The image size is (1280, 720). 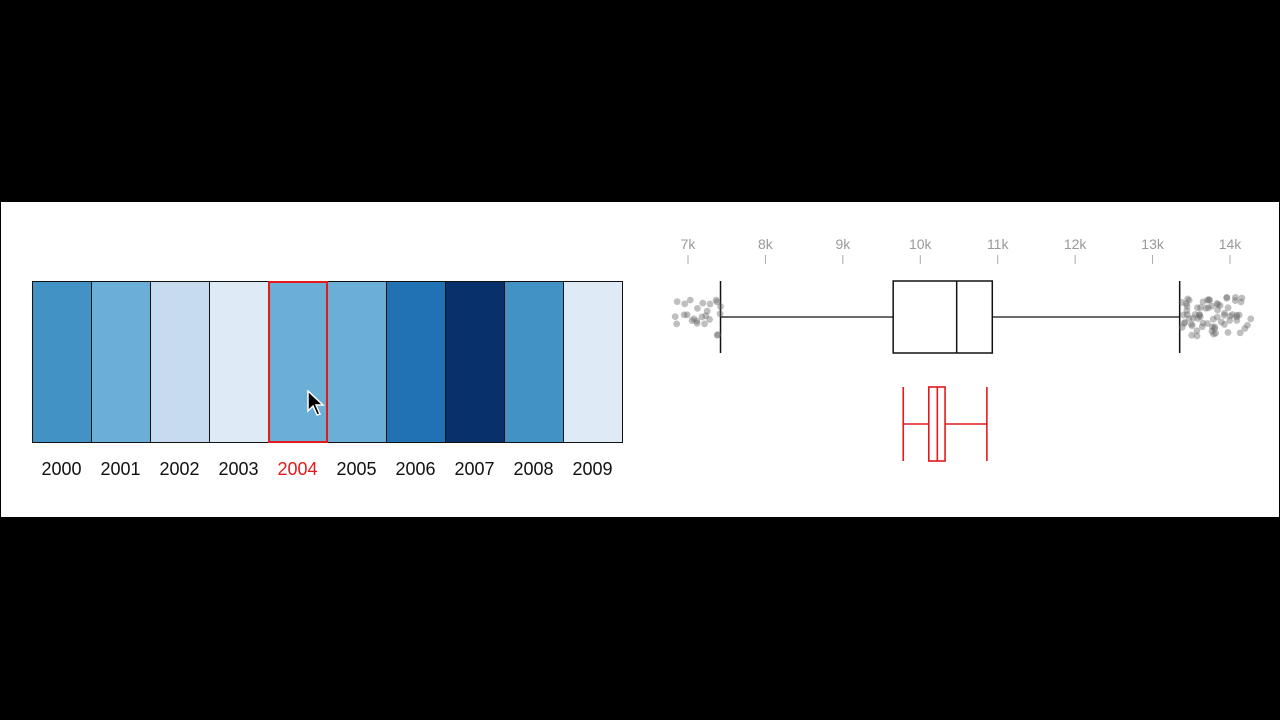 I want to click on year-label-2003: 2003, so click(x=238, y=469).